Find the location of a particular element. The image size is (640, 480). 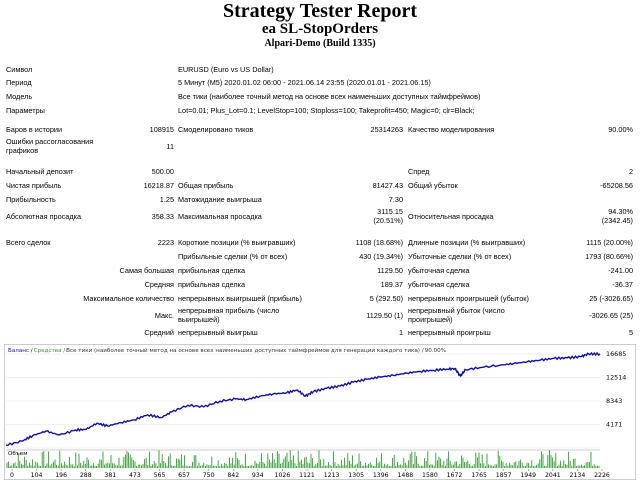

quality-value: 90.00% is located at coordinates (620, 129).